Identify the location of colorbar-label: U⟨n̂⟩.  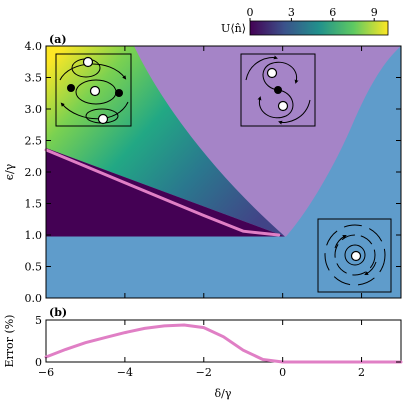
(233, 28).